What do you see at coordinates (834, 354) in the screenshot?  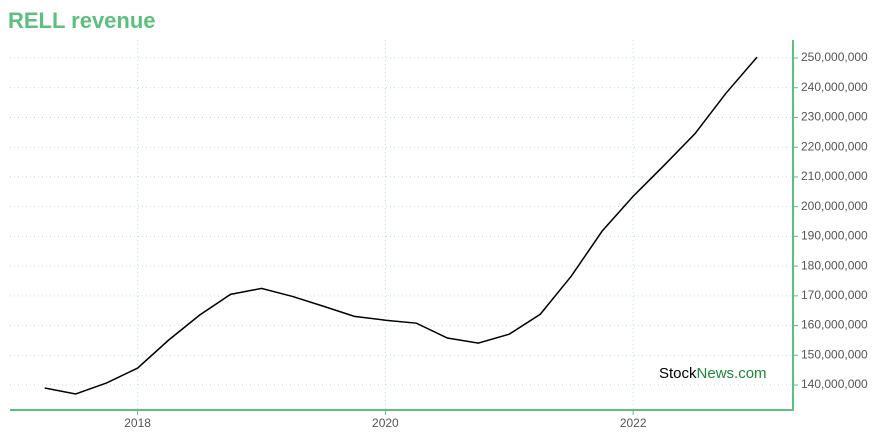 I see `y-tick-label: 150,000,000` at bounding box center [834, 354].